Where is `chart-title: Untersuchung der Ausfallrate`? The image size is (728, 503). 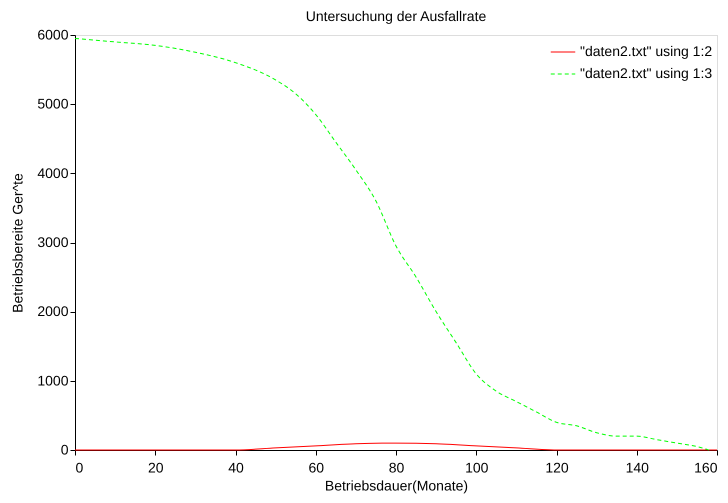 chart-title: Untersuchung der Ausfallrate is located at coordinates (396, 16).